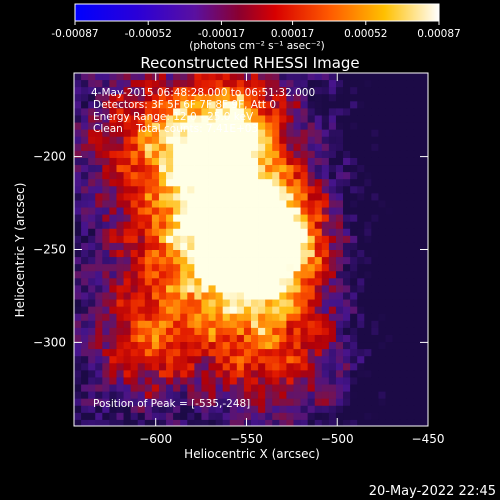  Describe the element at coordinates (49, 250) in the screenshot. I see `y-tick-label: −250` at that location.